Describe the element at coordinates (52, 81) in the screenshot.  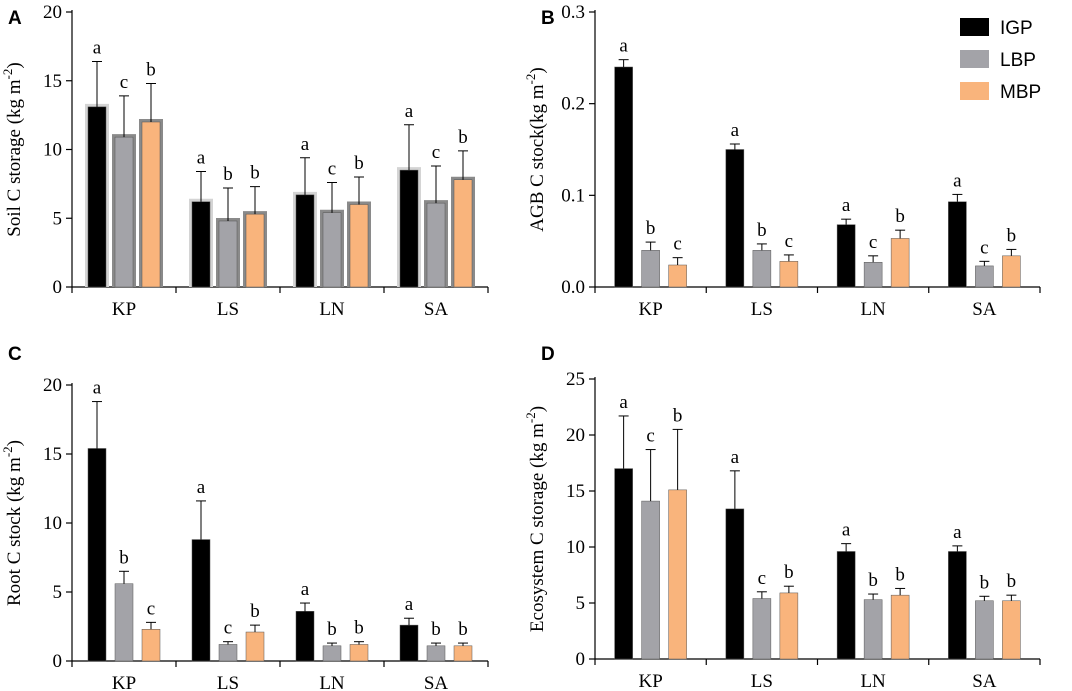
I see `y-tick-label: 15` at that location.